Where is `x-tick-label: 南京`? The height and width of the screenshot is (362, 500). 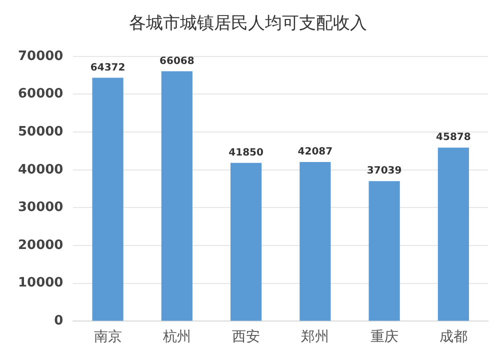 x-tick-label: 南京 is located at coordinates (108, 337).